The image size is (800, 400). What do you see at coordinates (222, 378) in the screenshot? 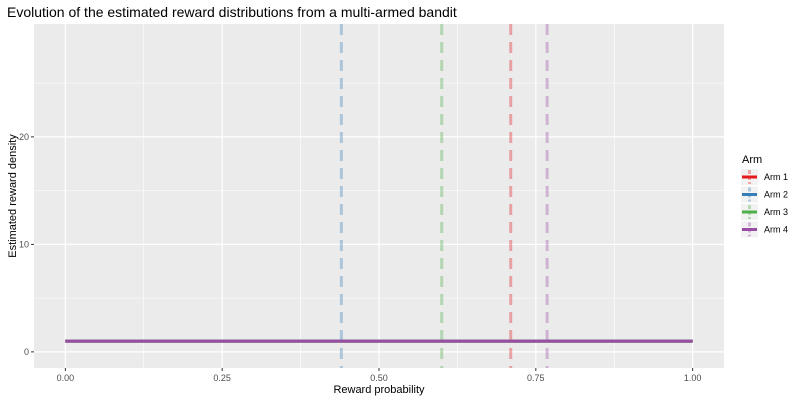
I see `x-tick-label: 0.25` at bounding box center [222, 378].